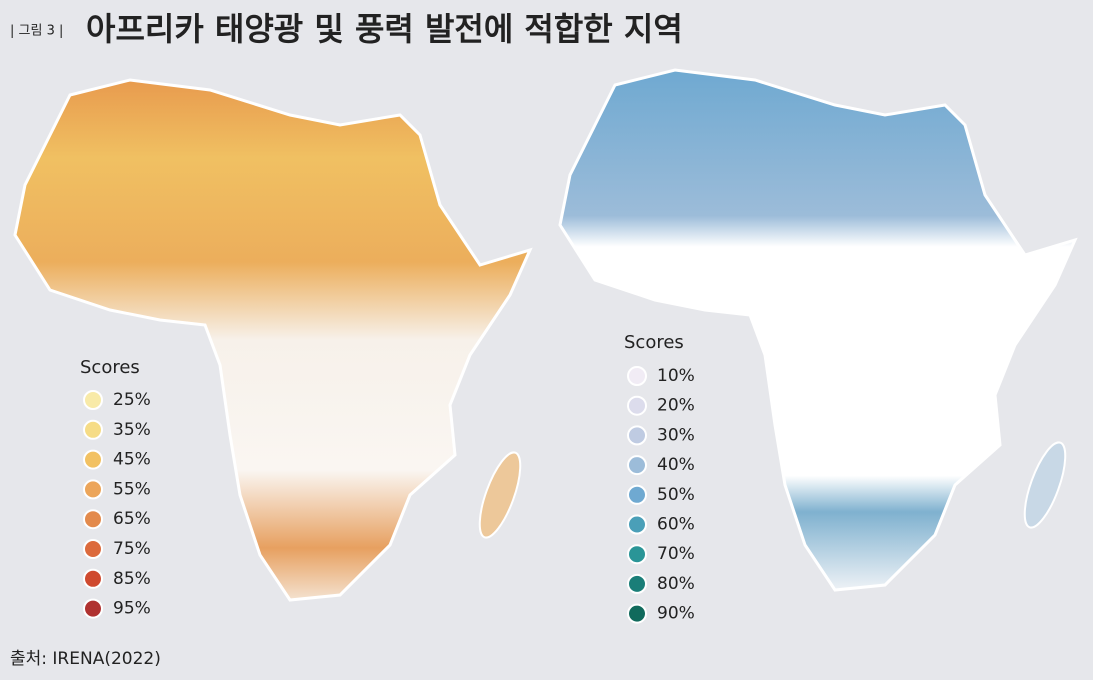 The image size is (1093, 680). Describe the element at coordinates (676, 406) in the screenshot. I see `legend-label: 20%` at that location.